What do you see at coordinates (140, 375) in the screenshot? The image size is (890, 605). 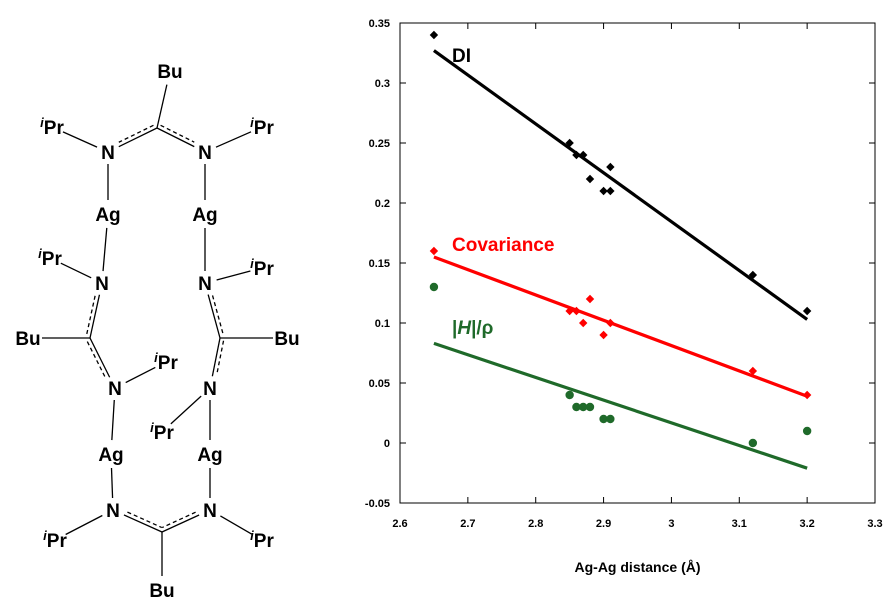 I see `bond-N5-iPr5` at bounding box center [140, 375].